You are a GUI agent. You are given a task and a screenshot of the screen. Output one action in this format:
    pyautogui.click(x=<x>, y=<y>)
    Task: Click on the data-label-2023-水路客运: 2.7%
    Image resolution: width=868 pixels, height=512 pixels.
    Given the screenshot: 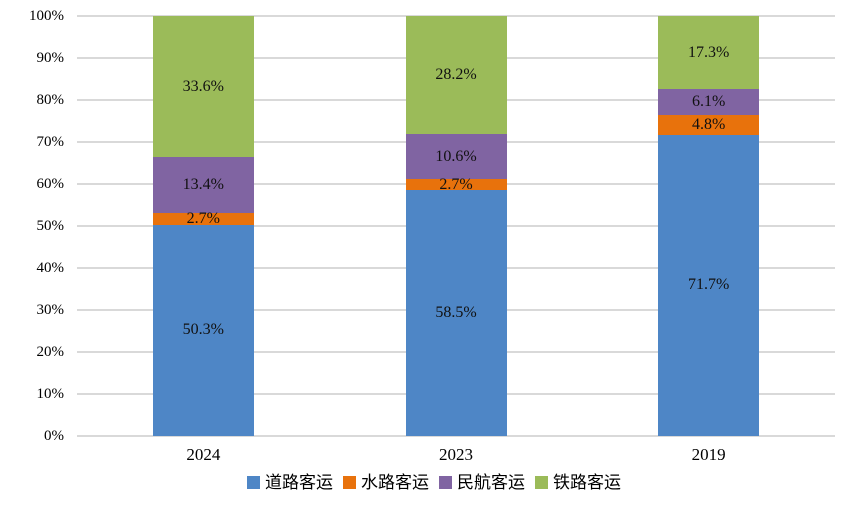 What is the action you would take?
    pyautogui.click(x=456, y=184)
    